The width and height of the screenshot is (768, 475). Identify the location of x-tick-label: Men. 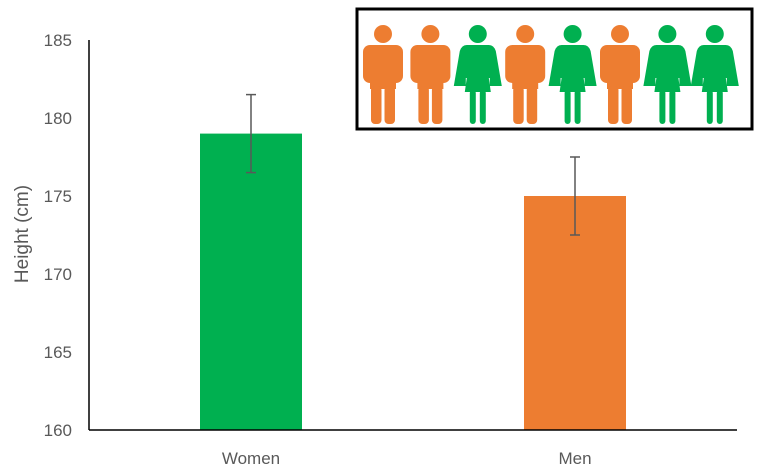
(574, 458).